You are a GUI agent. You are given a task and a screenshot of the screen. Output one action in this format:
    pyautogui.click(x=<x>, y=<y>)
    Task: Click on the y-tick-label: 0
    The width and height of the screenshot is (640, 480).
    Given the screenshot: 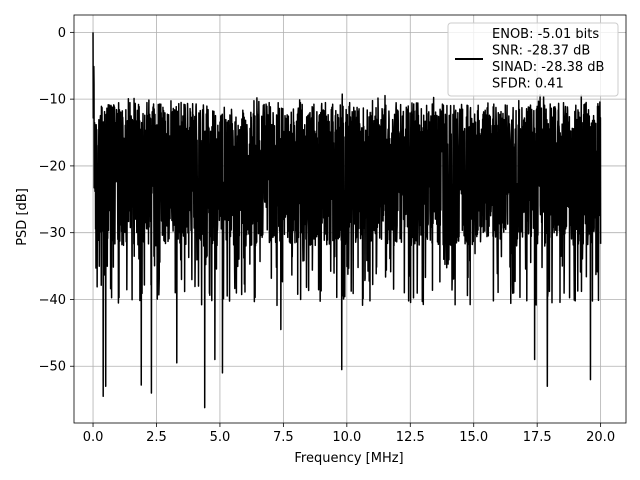 What is the action you would take?
    pyautogui.click(x=62, y=33)
    